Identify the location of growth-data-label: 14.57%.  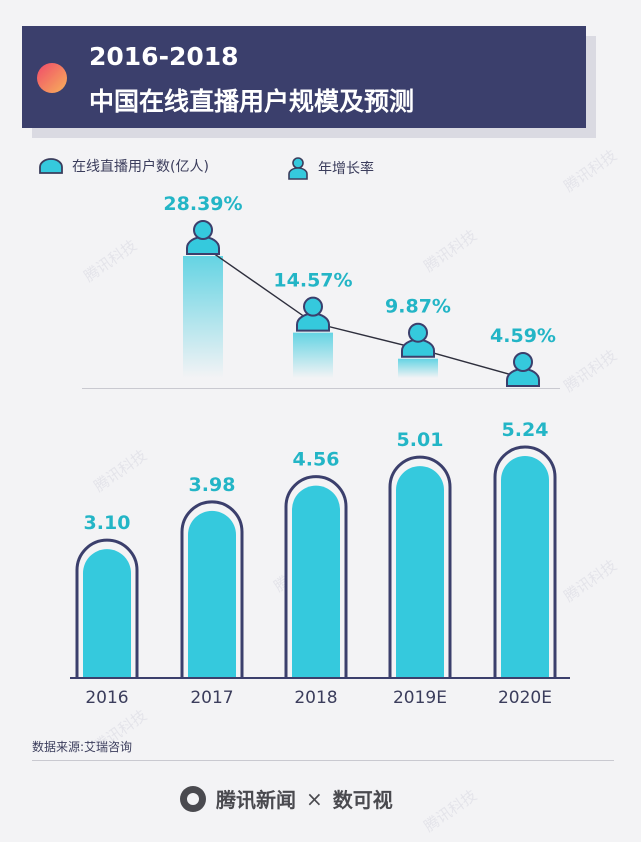
(312, 281).